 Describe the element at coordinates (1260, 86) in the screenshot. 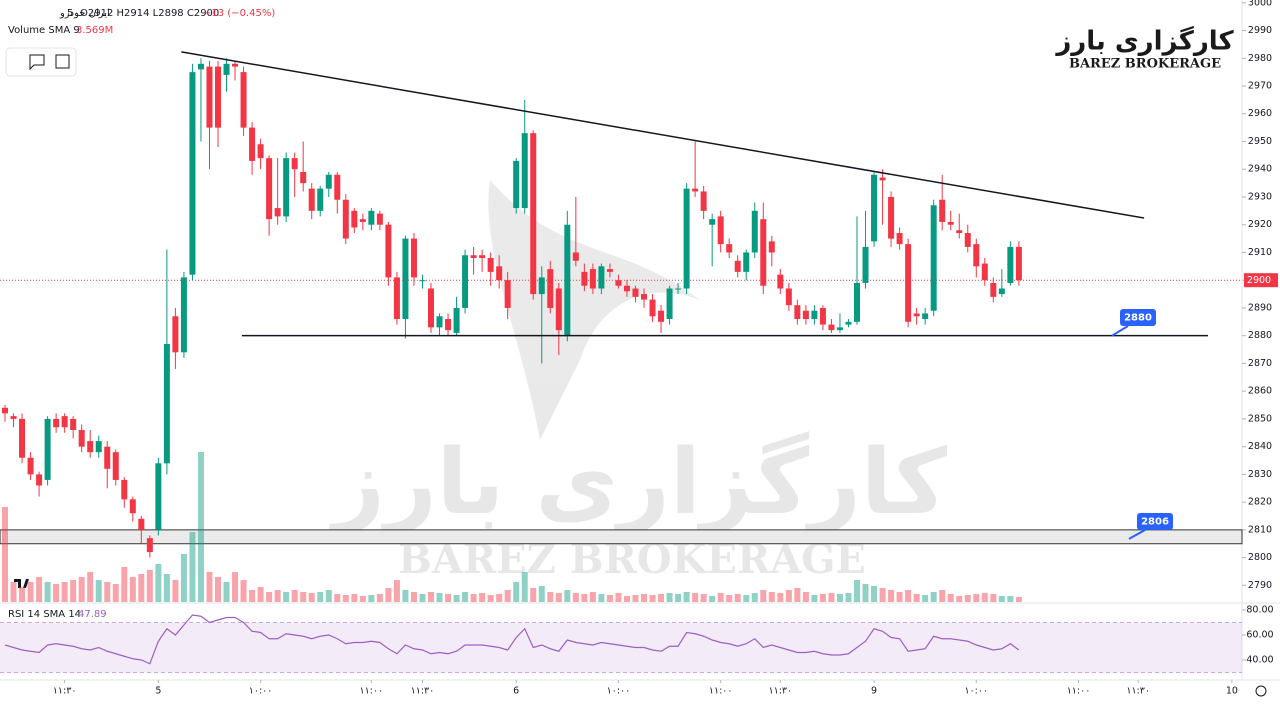

I see `y-tick-label: 2970` at that location.